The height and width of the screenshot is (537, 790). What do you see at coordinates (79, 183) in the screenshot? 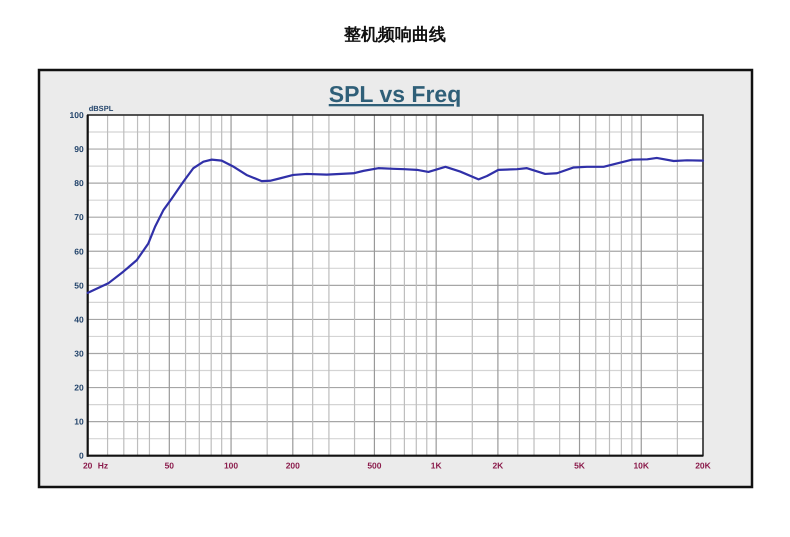
I see `y-tick-label: 80` at bounding box center [79, 183].